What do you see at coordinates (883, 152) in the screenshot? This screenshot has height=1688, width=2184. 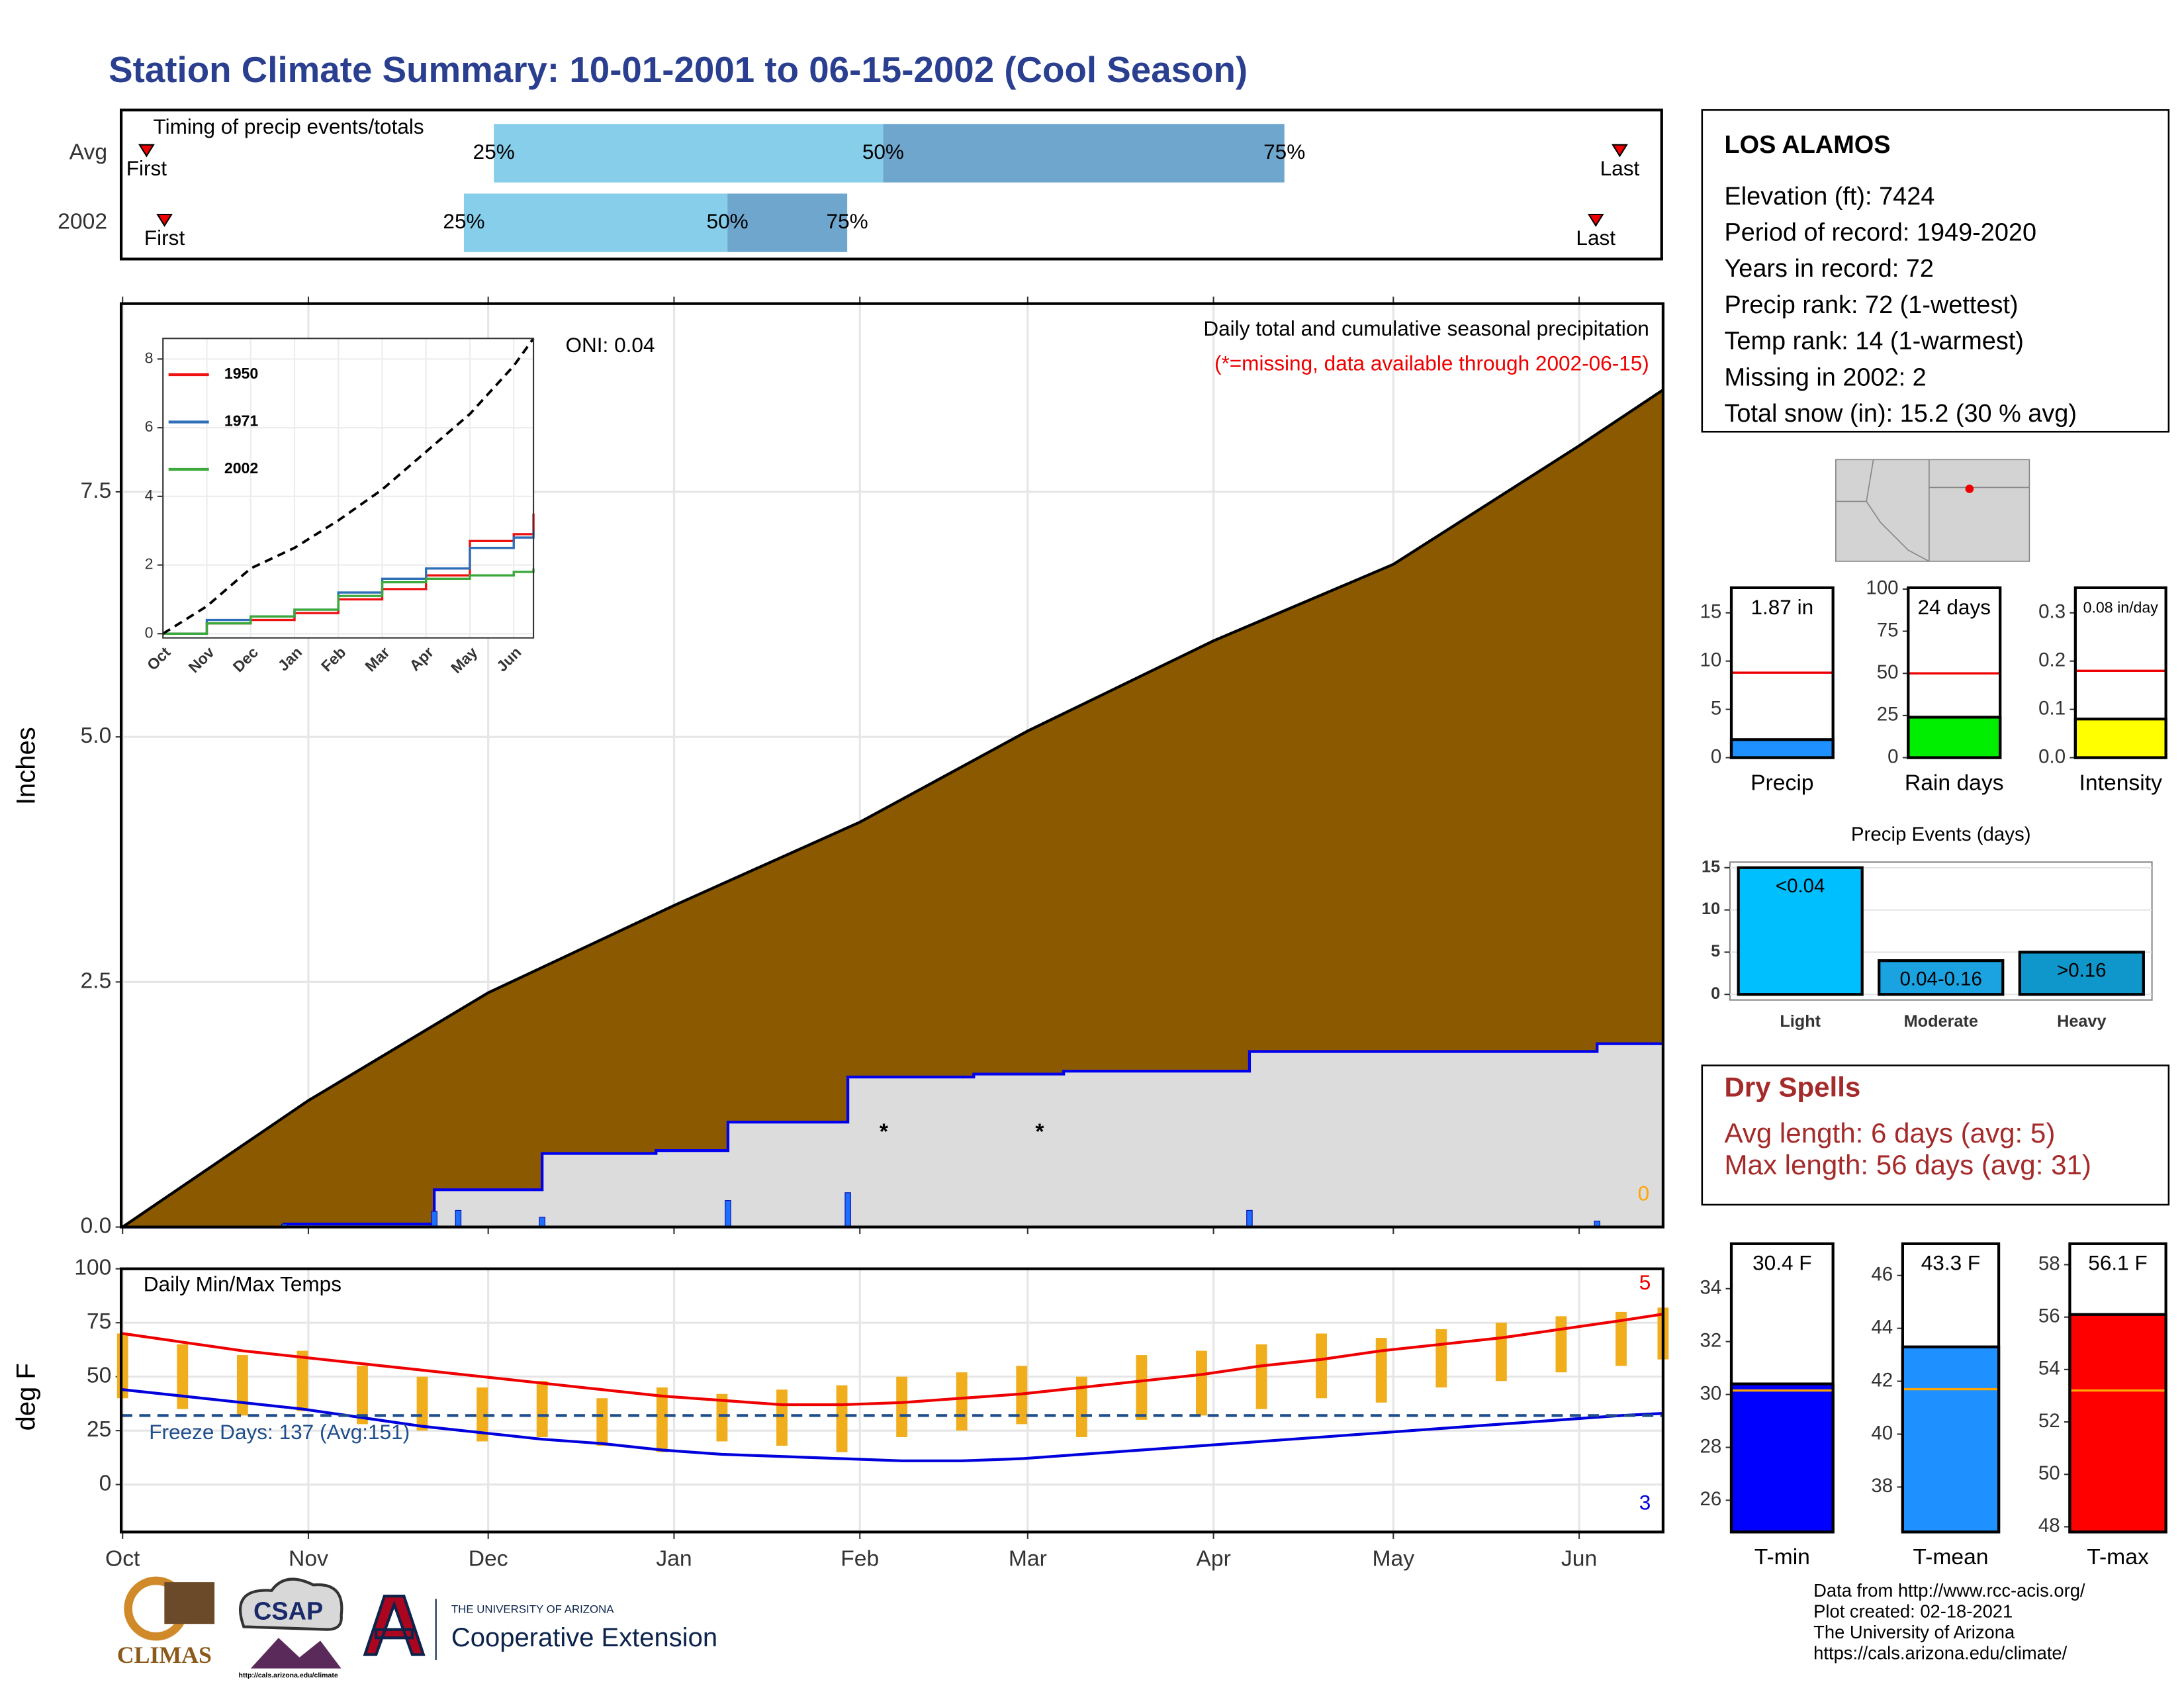 I see `quantile-label: 50%` at bounding box center [883, 152].